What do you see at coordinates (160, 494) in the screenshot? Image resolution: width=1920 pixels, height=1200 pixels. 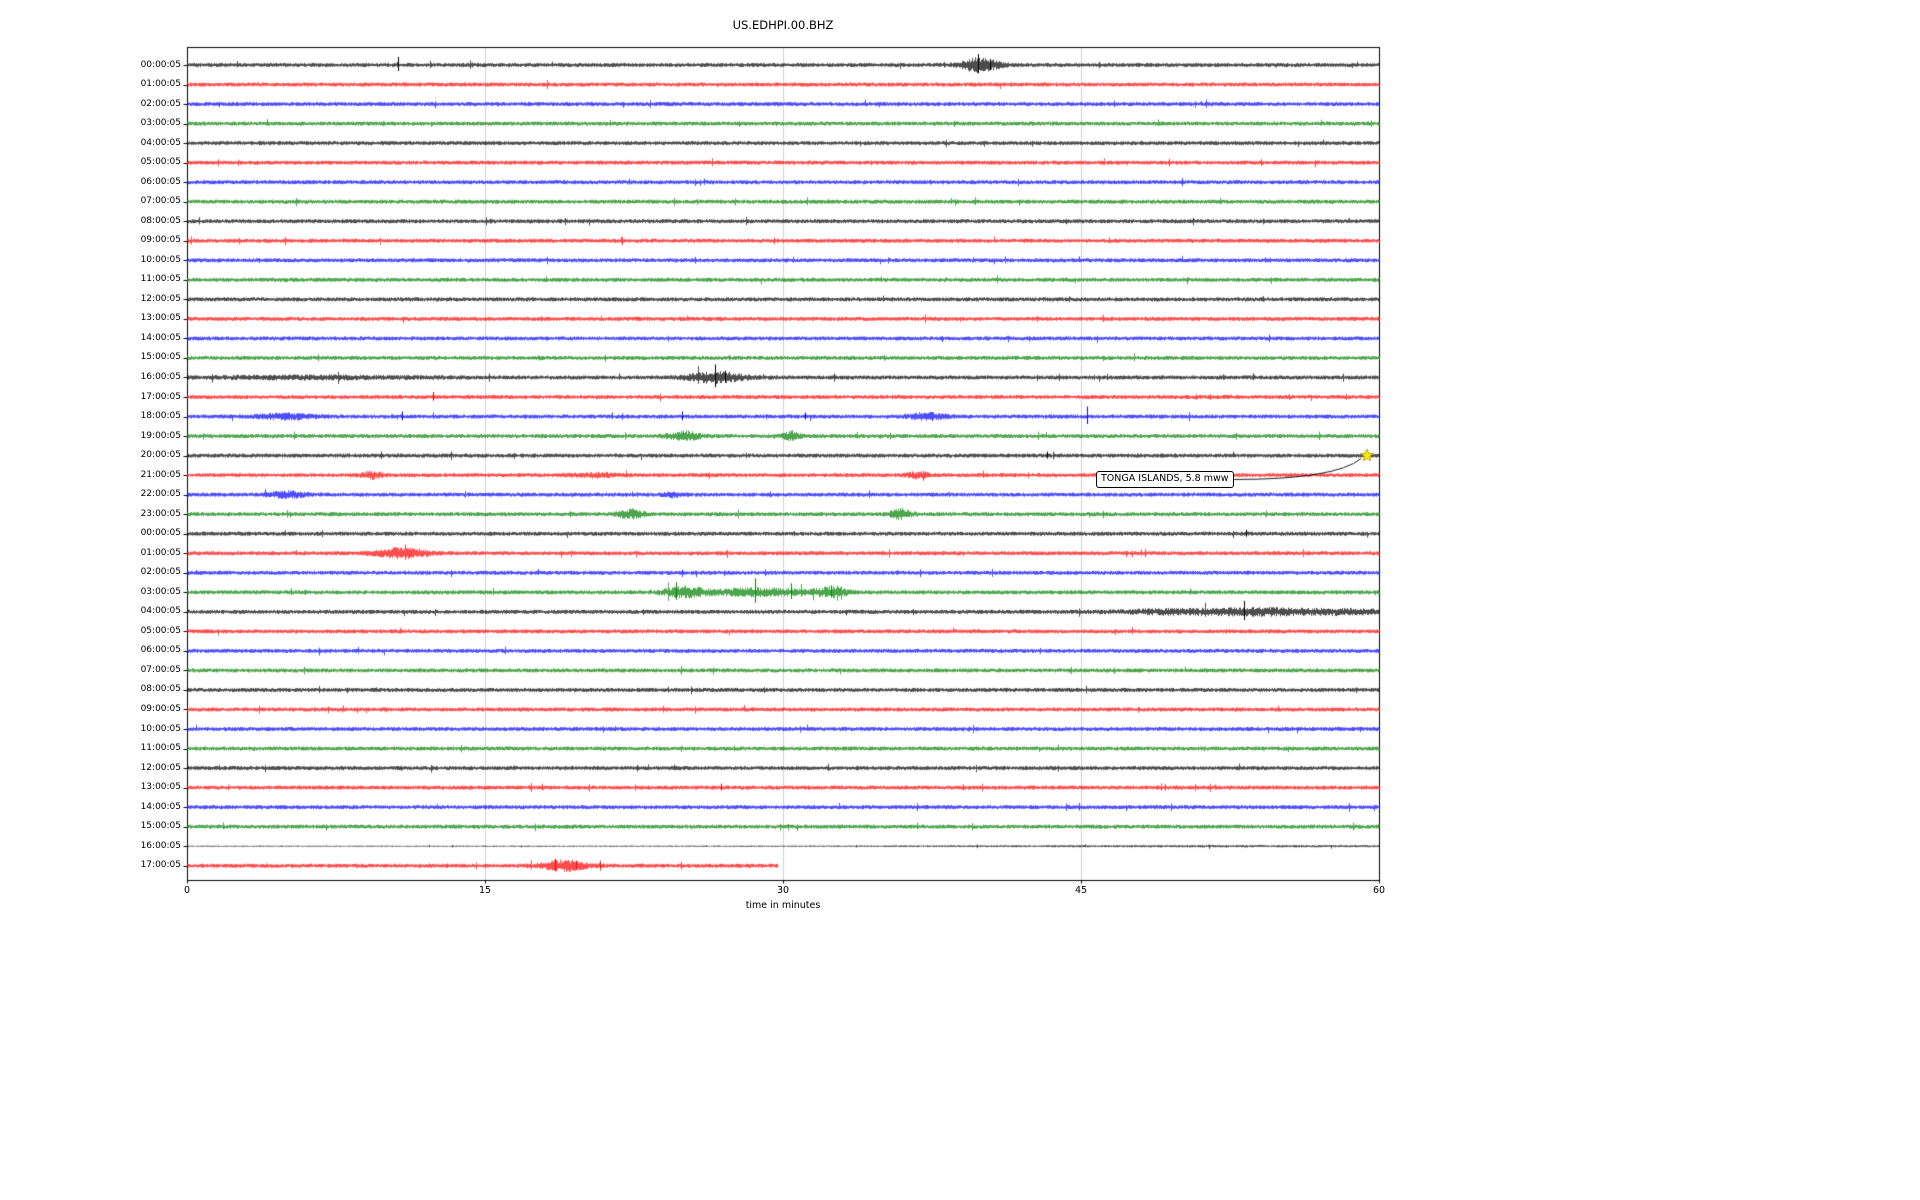 I see `trace-label: 22:00:05` at bounding box center [160, 494].